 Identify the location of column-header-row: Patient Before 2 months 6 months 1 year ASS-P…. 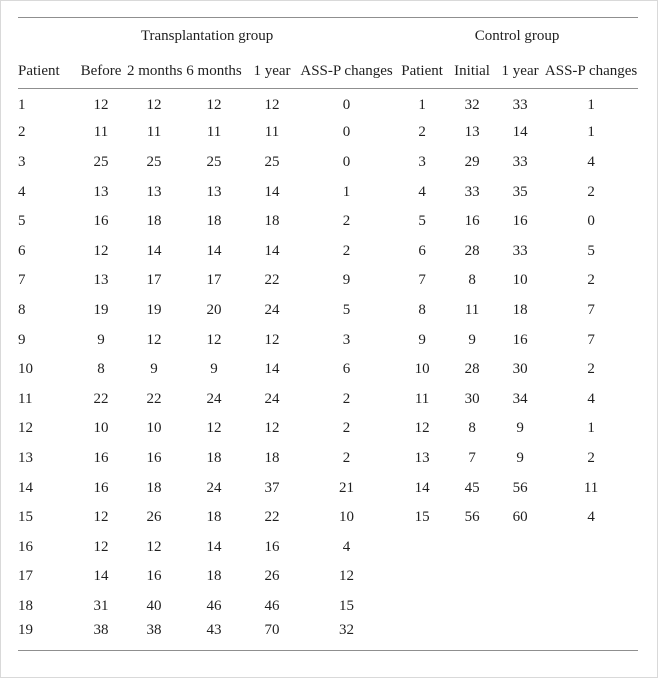
(328, 72).